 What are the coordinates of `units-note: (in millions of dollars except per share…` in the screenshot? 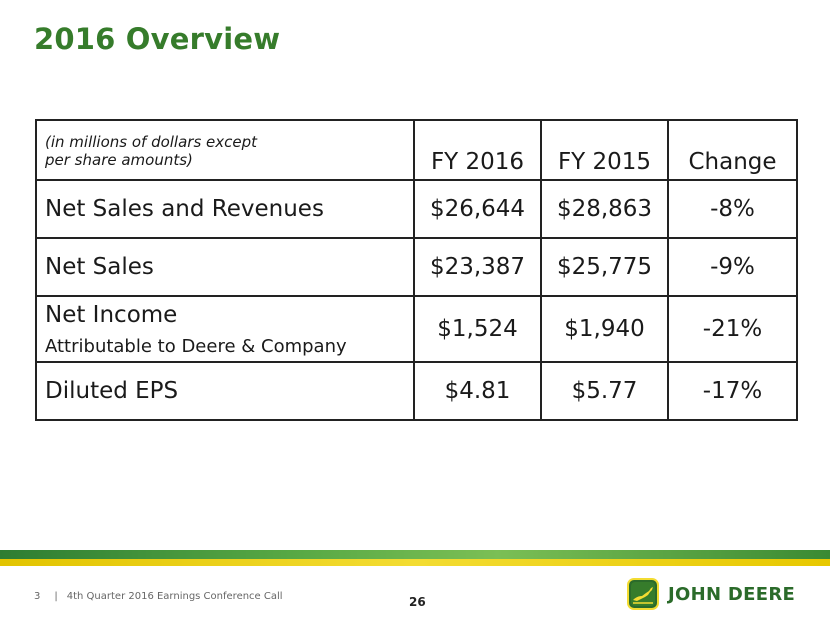 It's located at (225, 150).